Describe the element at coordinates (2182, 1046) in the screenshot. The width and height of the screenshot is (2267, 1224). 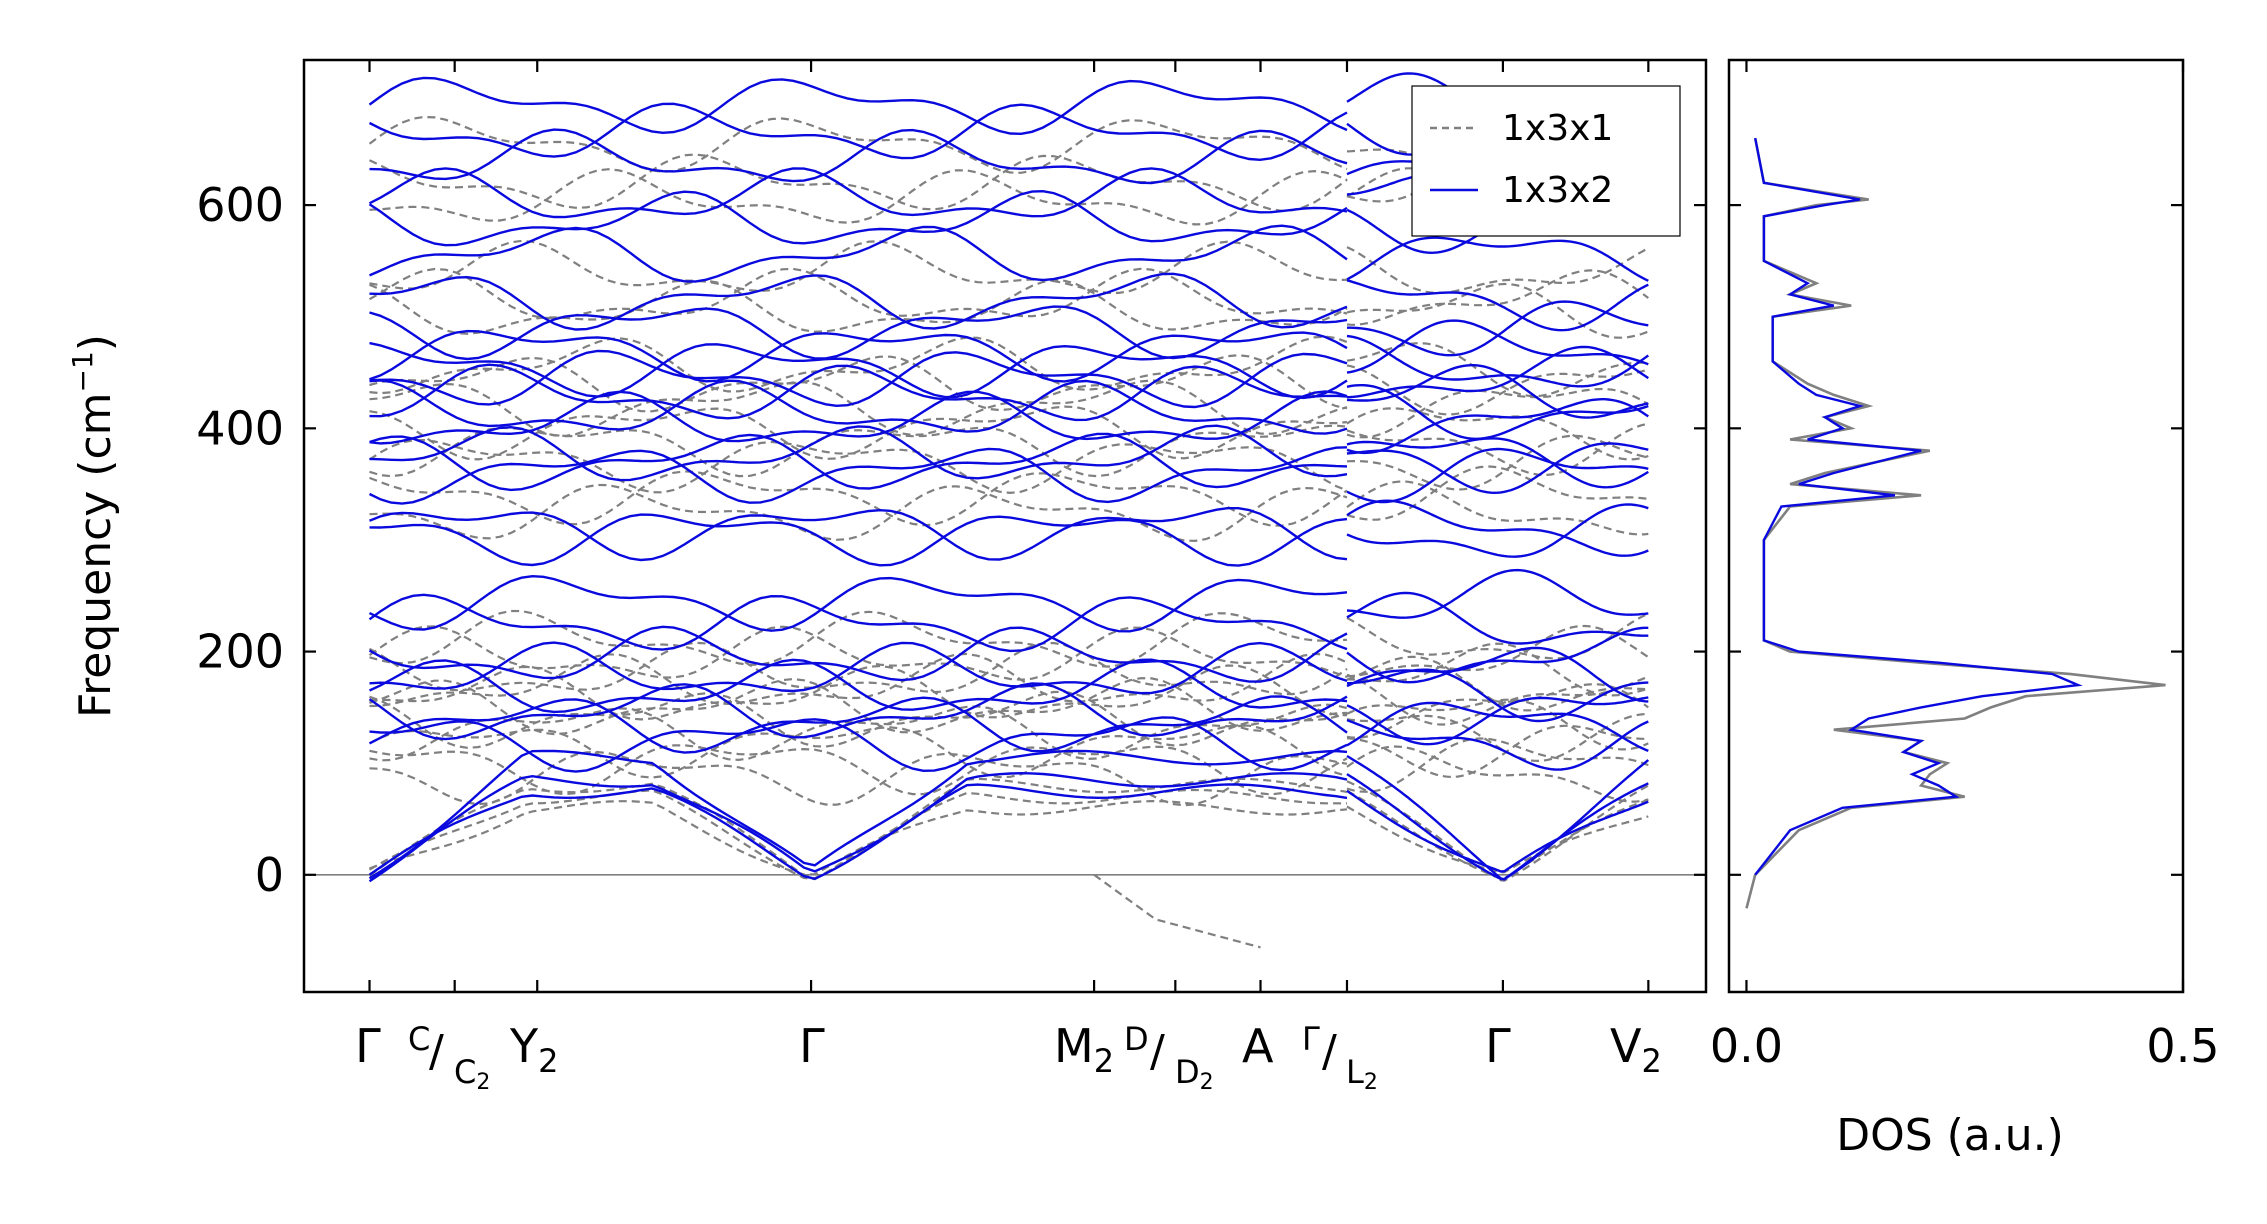
I see `dos-xtick-label-1: 0.5` at that location.